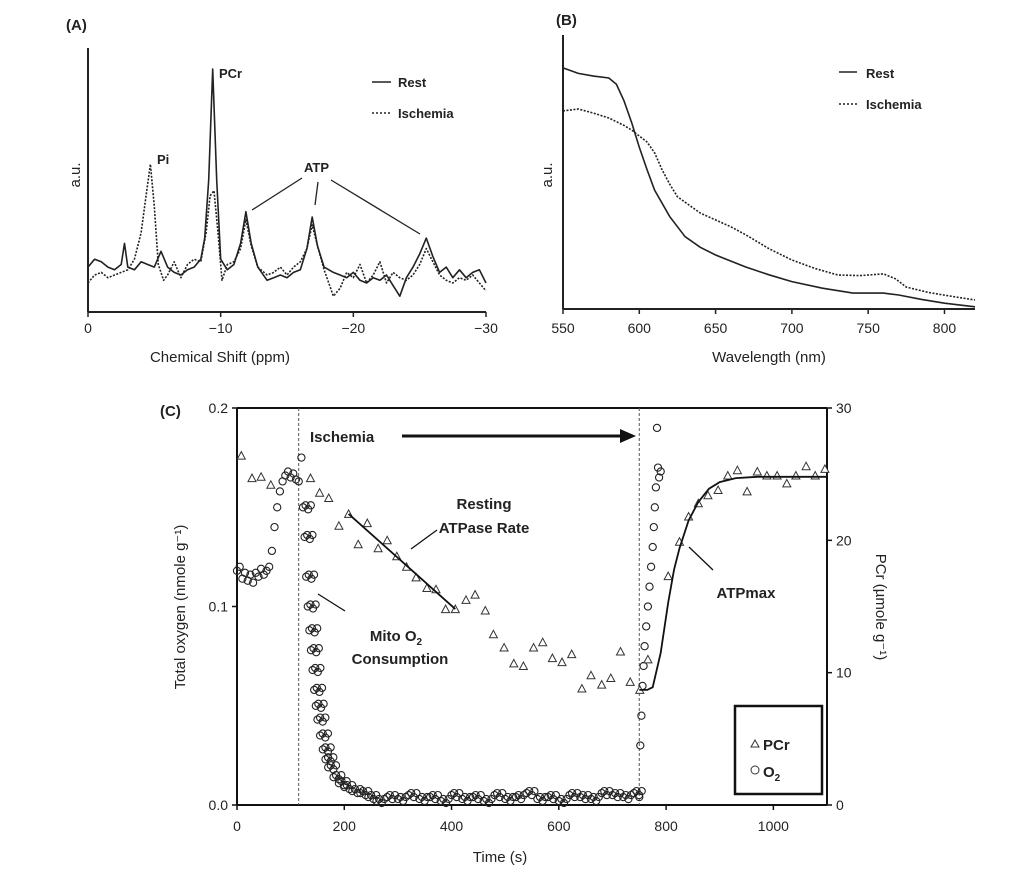 This screenshot has width=1024, height=879. I want to click on panel-c-ylabel: Total oxygen (nmole g⁻¹), so click(180, 607).